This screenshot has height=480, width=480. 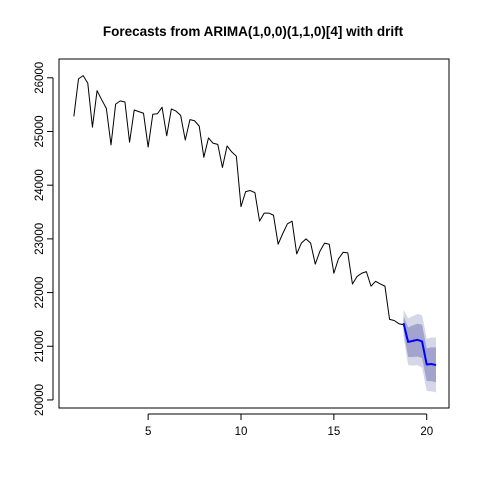 I want to click on x-axis: 5 10 15 20, so click(x=289, y=425).